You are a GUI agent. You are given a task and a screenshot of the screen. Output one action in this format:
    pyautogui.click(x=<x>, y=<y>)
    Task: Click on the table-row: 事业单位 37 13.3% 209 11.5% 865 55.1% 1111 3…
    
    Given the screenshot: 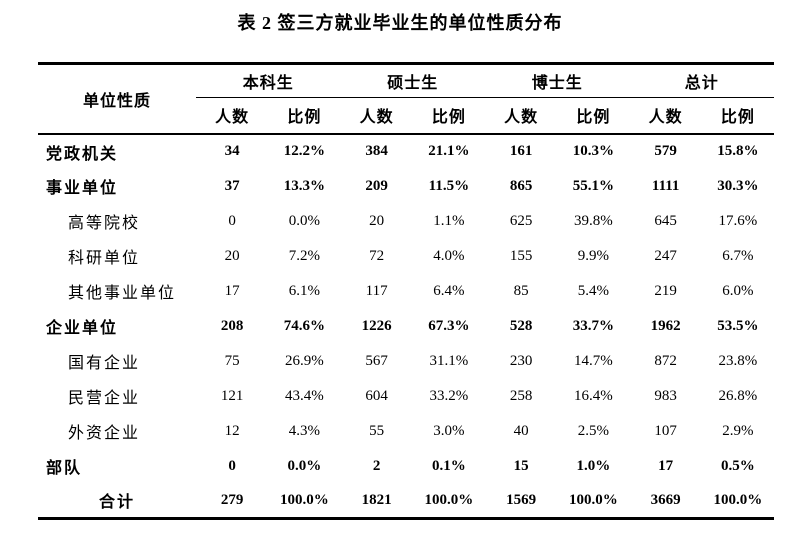 What is the action you would take?
    pyautogui.click(x=406, y=186)
    